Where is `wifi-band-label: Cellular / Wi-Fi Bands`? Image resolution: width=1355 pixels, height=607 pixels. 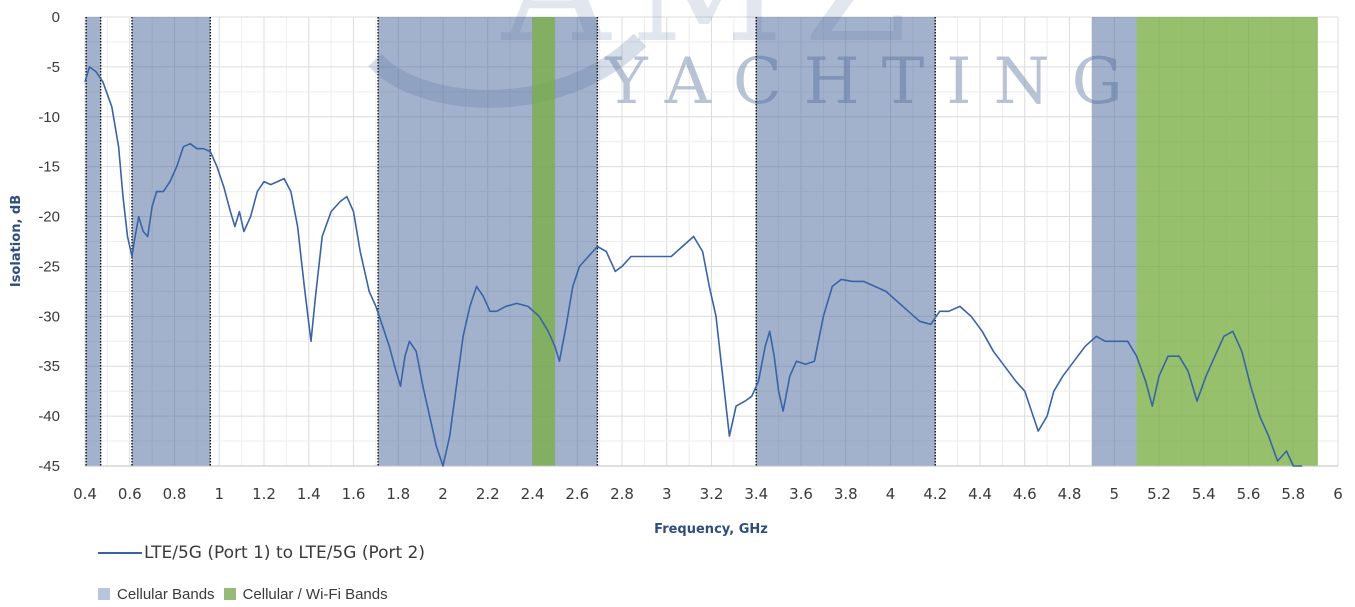
wifi-band-label: Cellular / Wi-Fi Bands is located at coordinates (315, 594).